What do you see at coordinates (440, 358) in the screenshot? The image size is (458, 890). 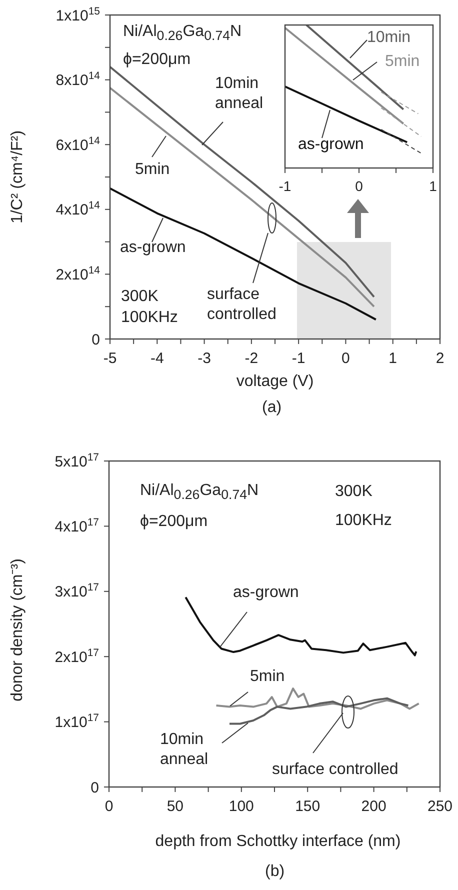 I see `x-tick-label: 2` at bounding box center [440, 358].